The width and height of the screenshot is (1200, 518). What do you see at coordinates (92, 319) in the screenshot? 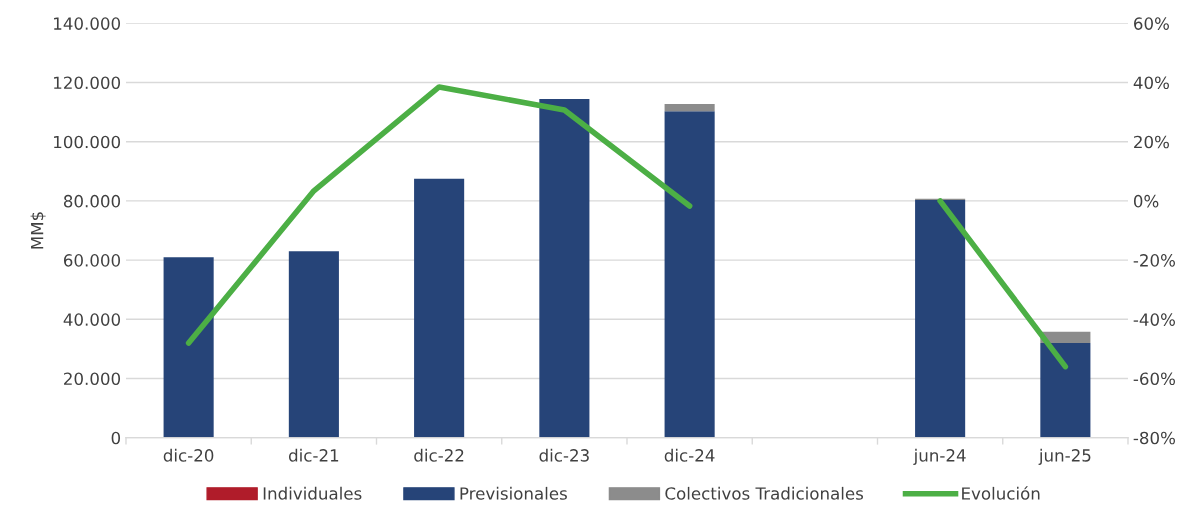
I see `y-tick-label: 40.000` at bounding box center [92, 319].